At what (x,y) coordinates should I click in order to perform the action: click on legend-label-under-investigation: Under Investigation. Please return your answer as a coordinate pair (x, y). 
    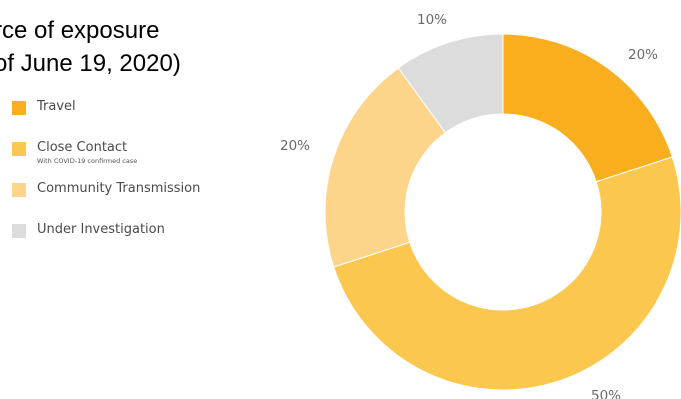
    Looking at the image, I should click on (101, 229).